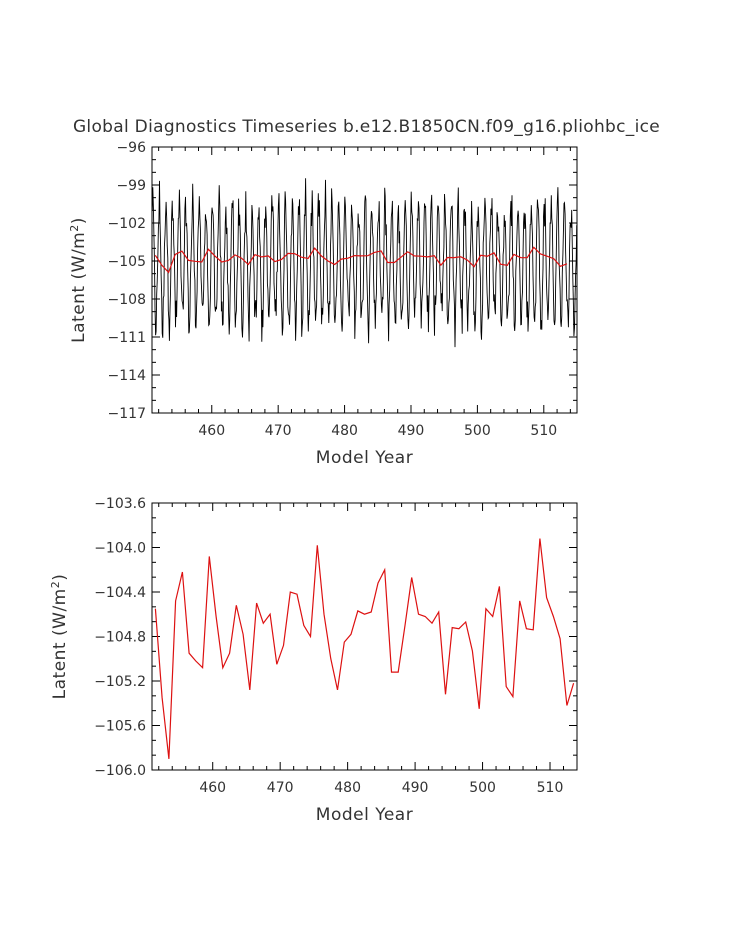 The image size is (733, 945). I want to click on y-tick-label: −117, so click(127, 414).